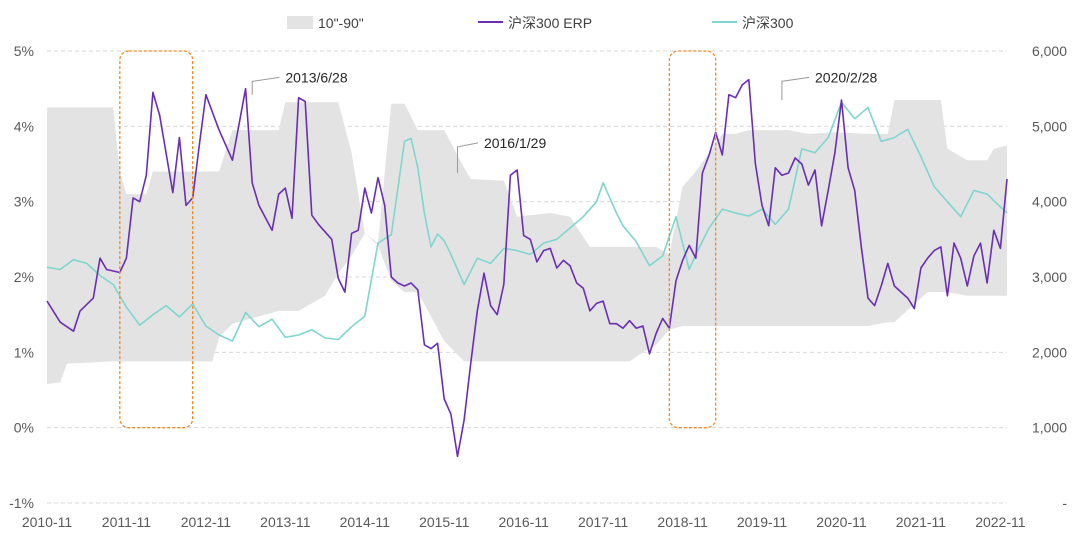  I want to click on left-axis: -1% 0% 1% 2% 3% 4% 5%, so click(21, 277).